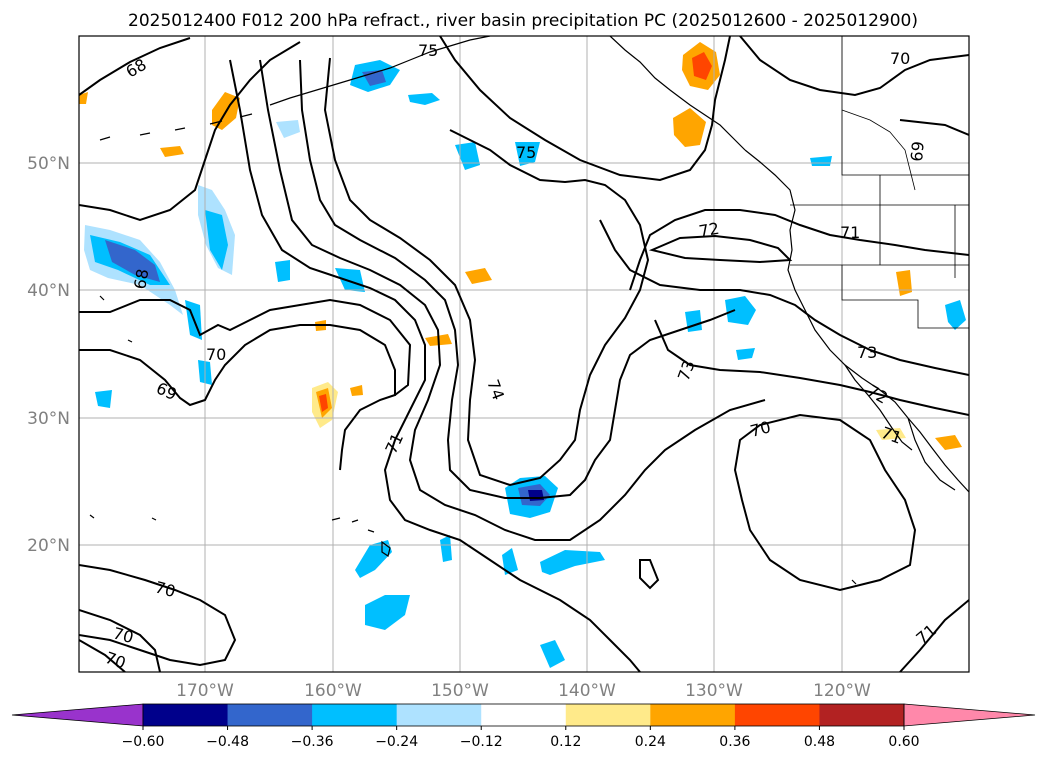  What do you see at coordinates (702, 66) in the screenshot?
I see `shade-pos-6b` at bounding box center [702, 66].